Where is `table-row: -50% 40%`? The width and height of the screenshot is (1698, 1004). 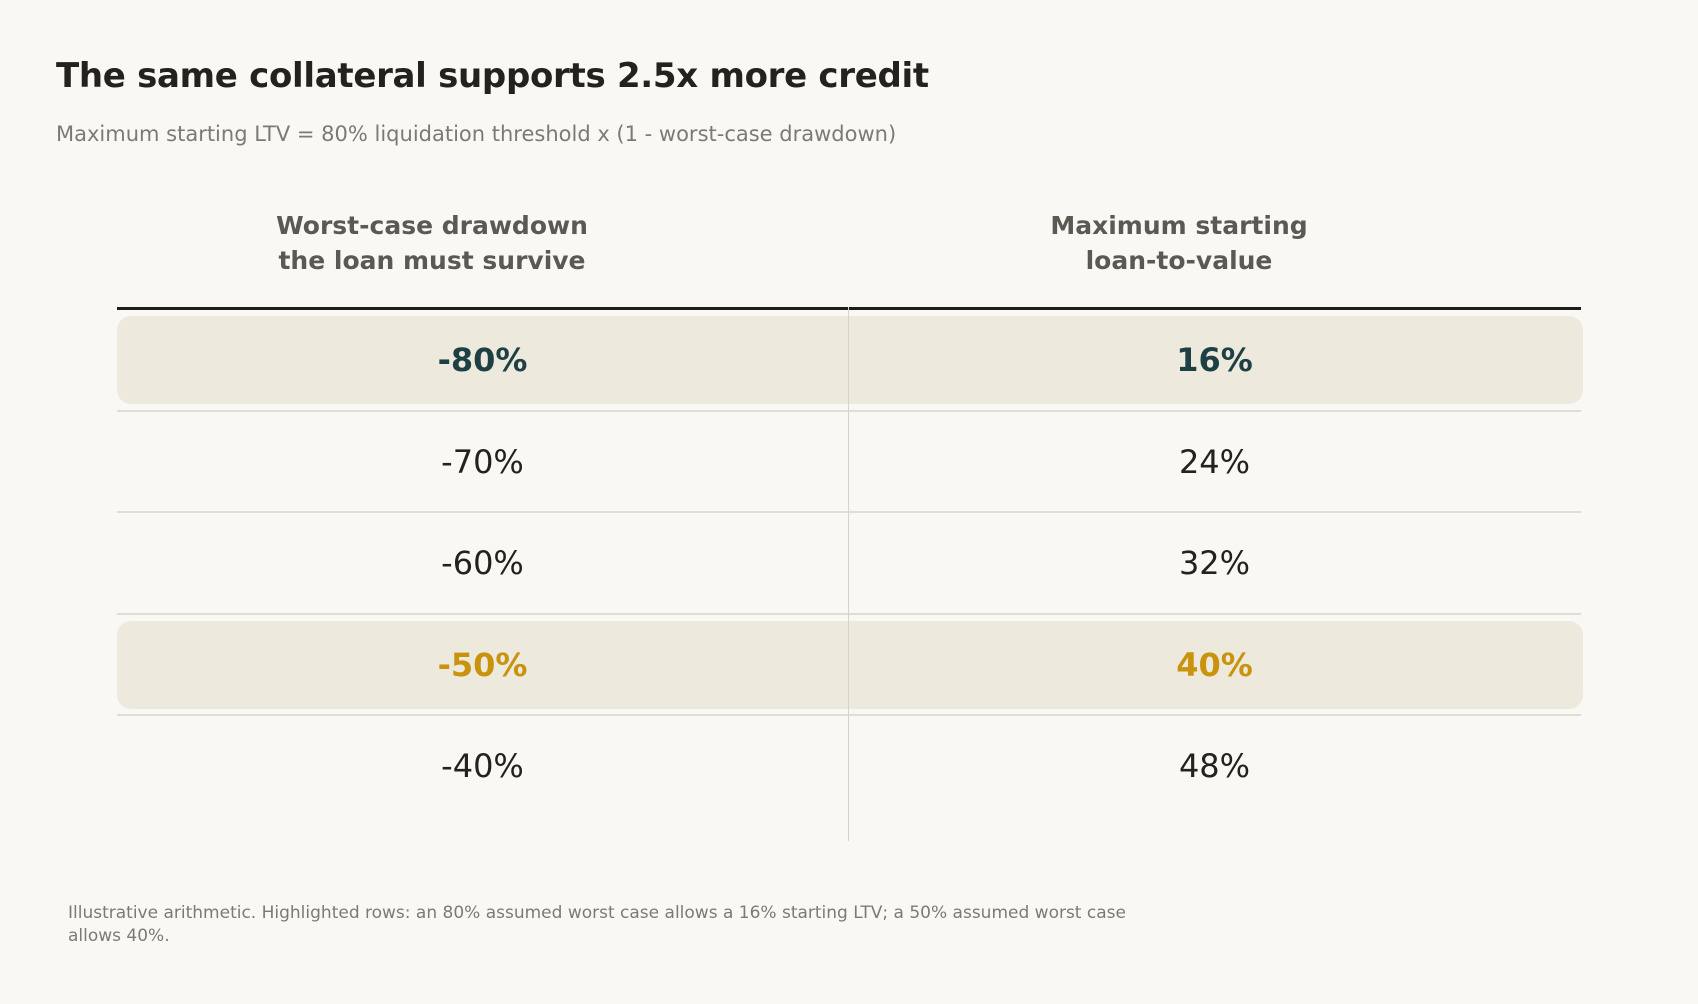 table-row: -50% 40% is located at coordinates (850, 665).